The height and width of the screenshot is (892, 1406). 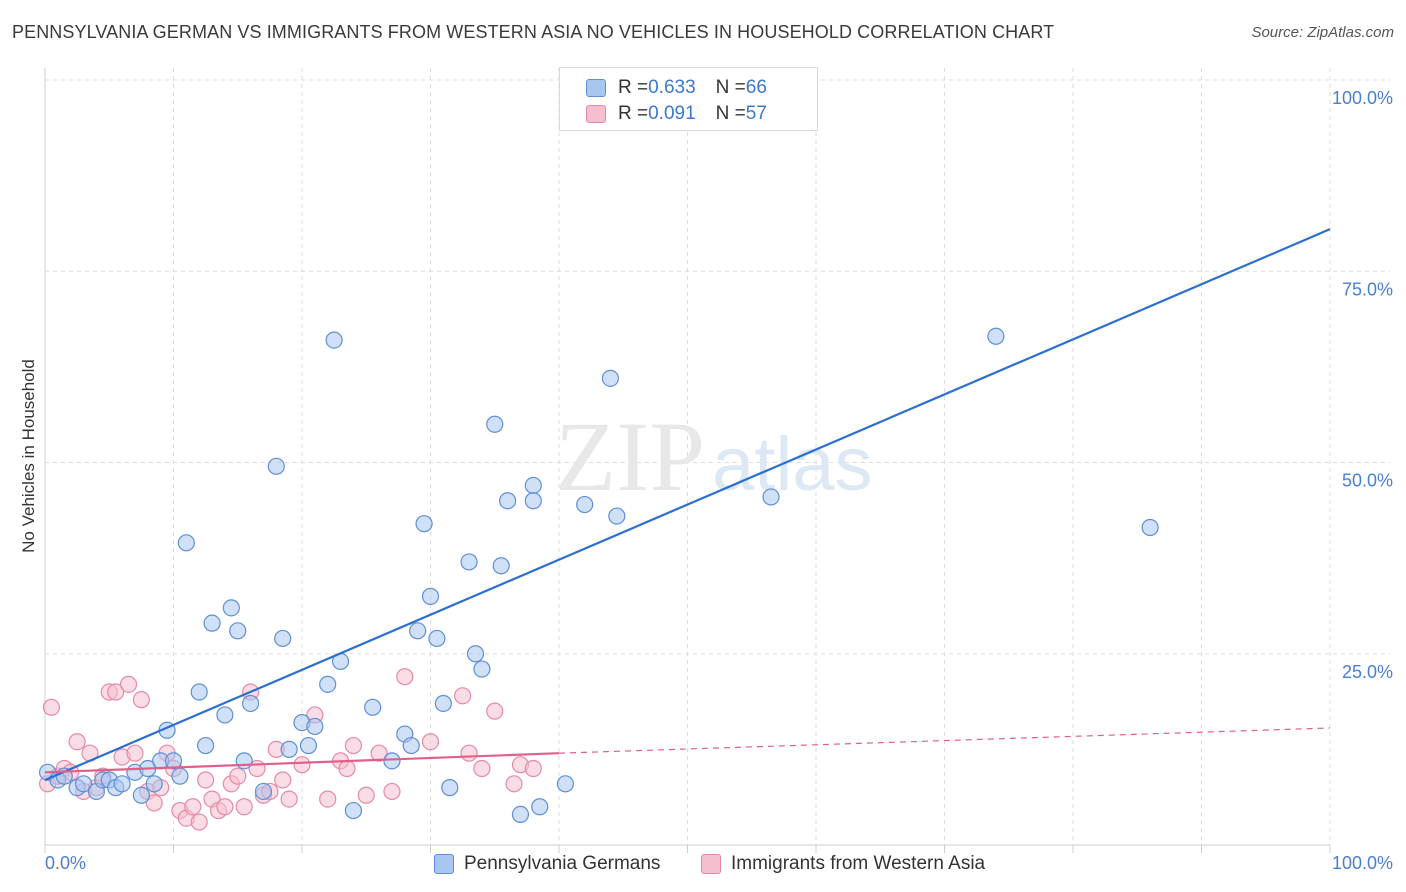 I want to click on legend-r-value: 0.091, so click(x=672, y=113).